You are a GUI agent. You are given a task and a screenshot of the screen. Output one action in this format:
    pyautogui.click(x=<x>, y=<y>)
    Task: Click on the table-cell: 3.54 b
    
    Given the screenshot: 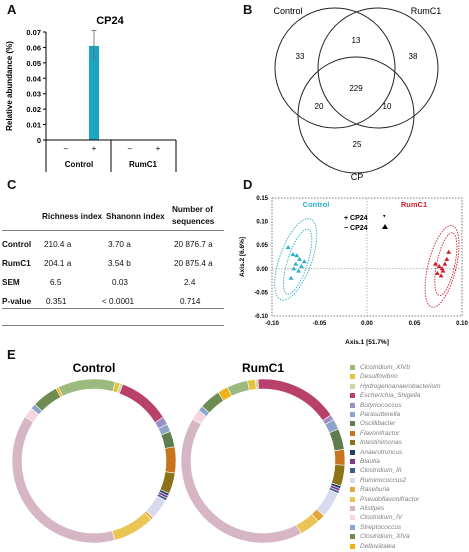 What is the action you would take?
    pyautogui.click(x=119, y=263)
    